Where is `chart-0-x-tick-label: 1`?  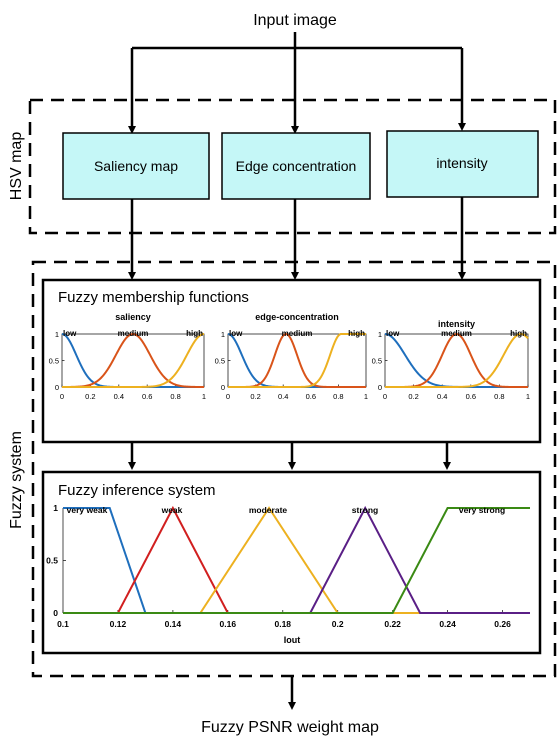
chart-0-x-tick-label: 1 is located at coordinates (204, 396).